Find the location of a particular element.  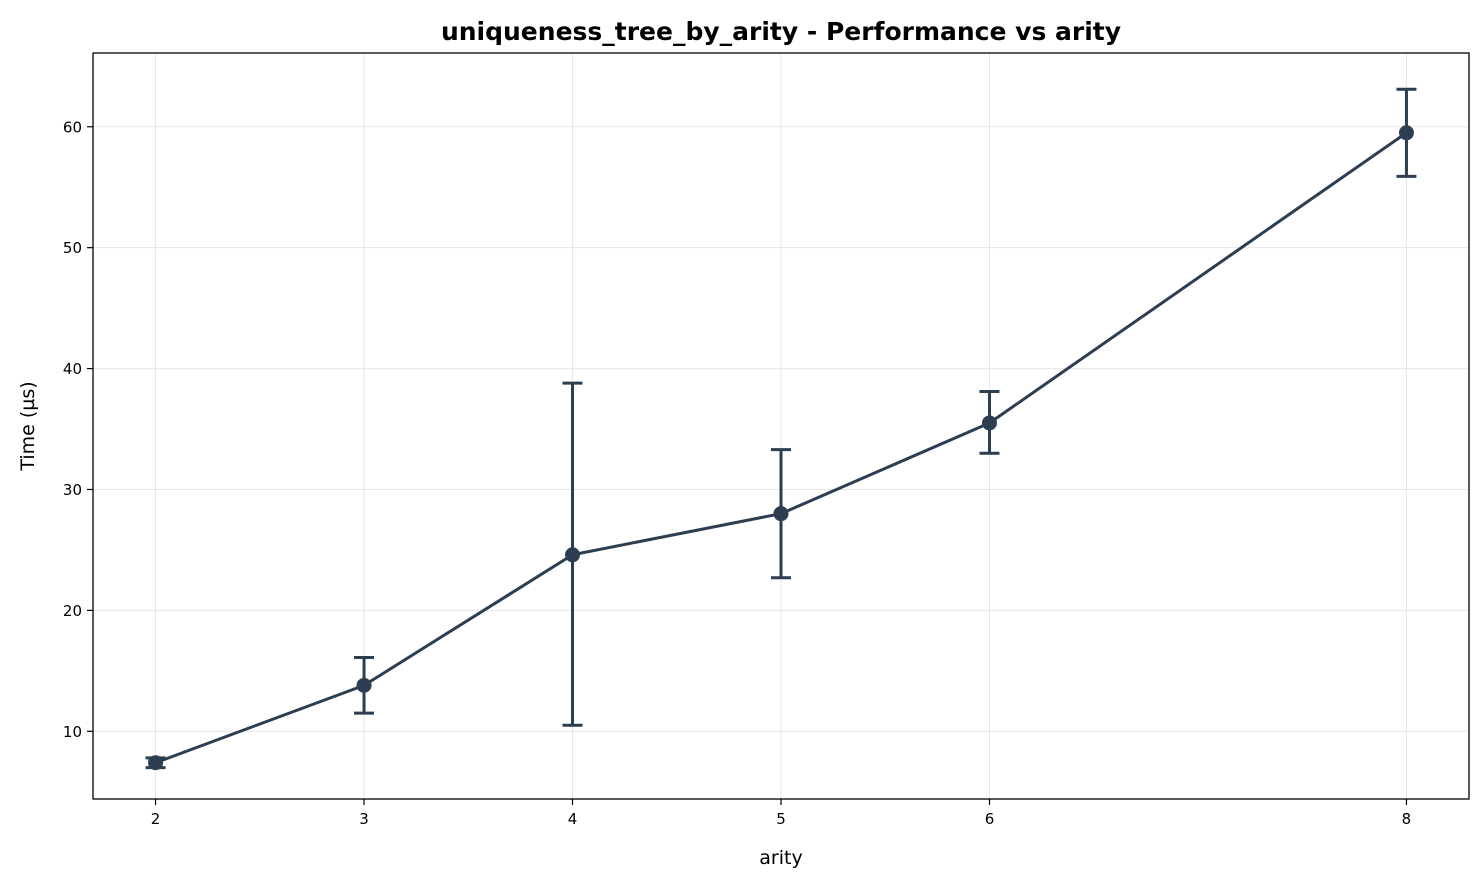

y-tick-label: 50 is located at coordinates (72, 248).